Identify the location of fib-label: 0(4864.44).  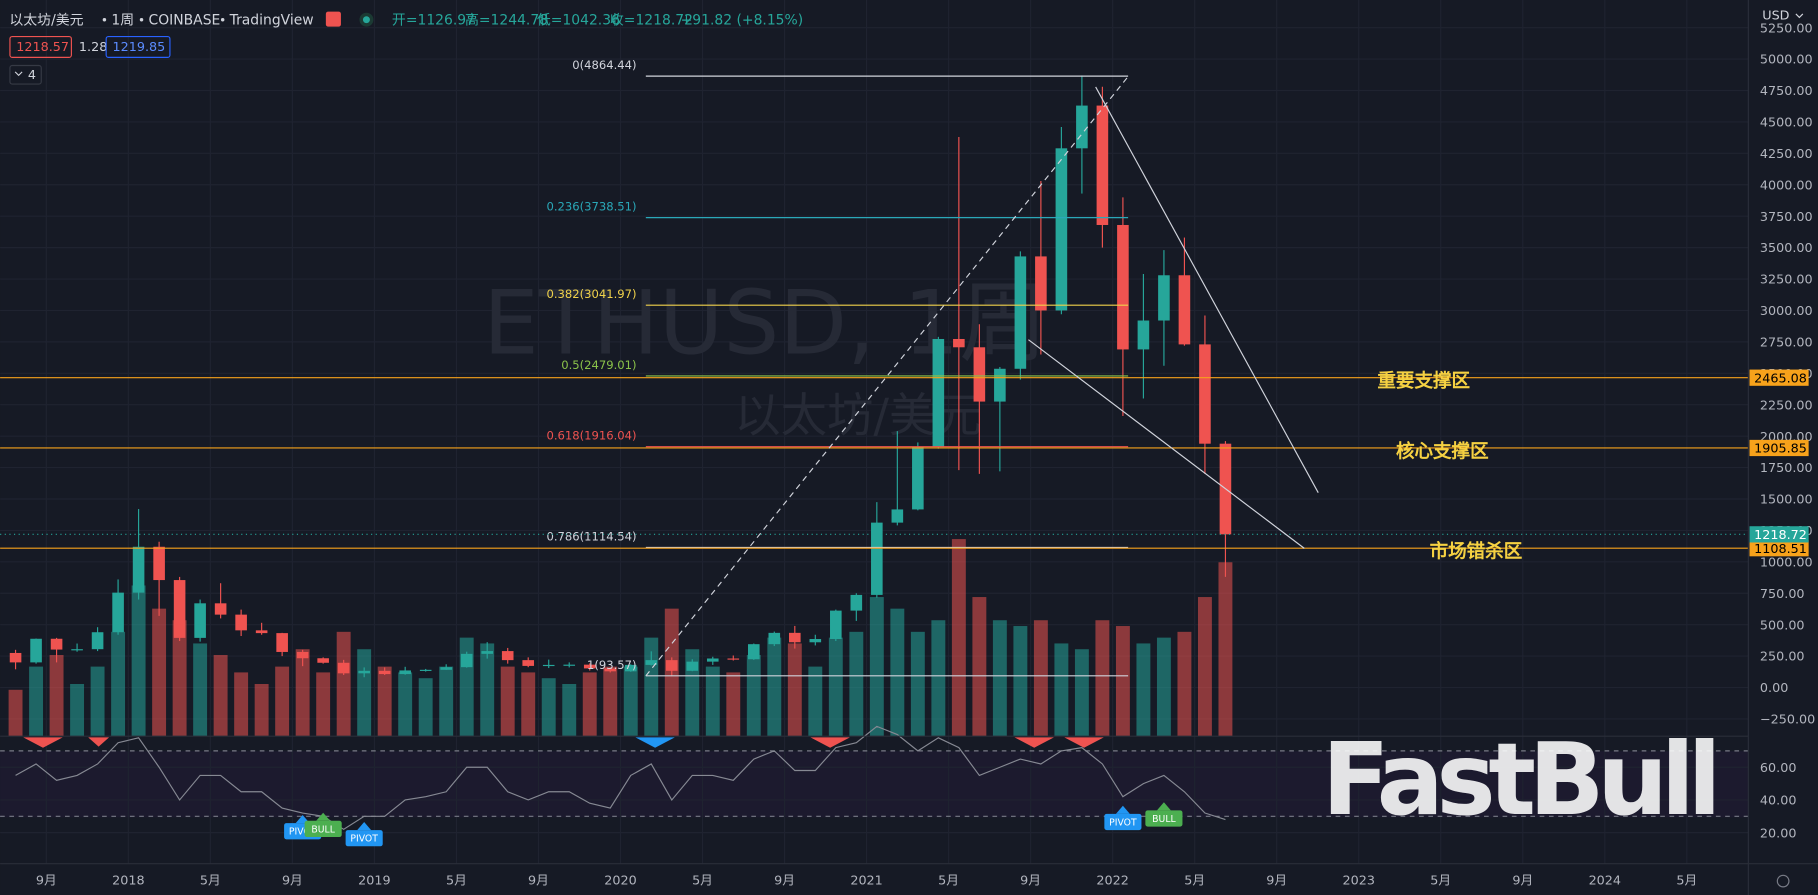
(604, 65).